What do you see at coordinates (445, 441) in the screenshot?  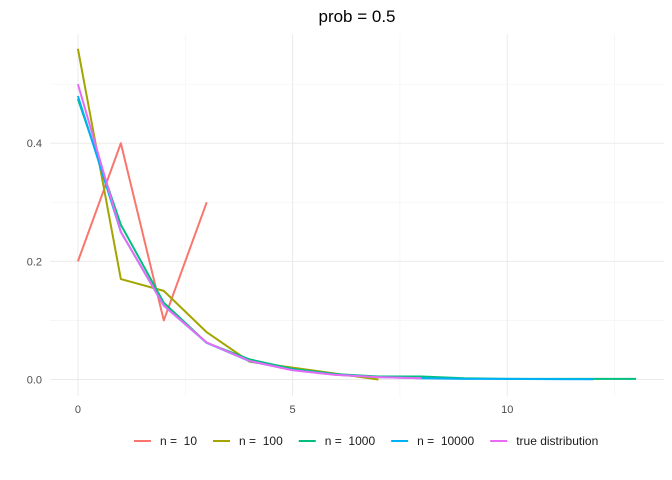 I see `legend-label: n = 10000` at bounding box center [445, 441].